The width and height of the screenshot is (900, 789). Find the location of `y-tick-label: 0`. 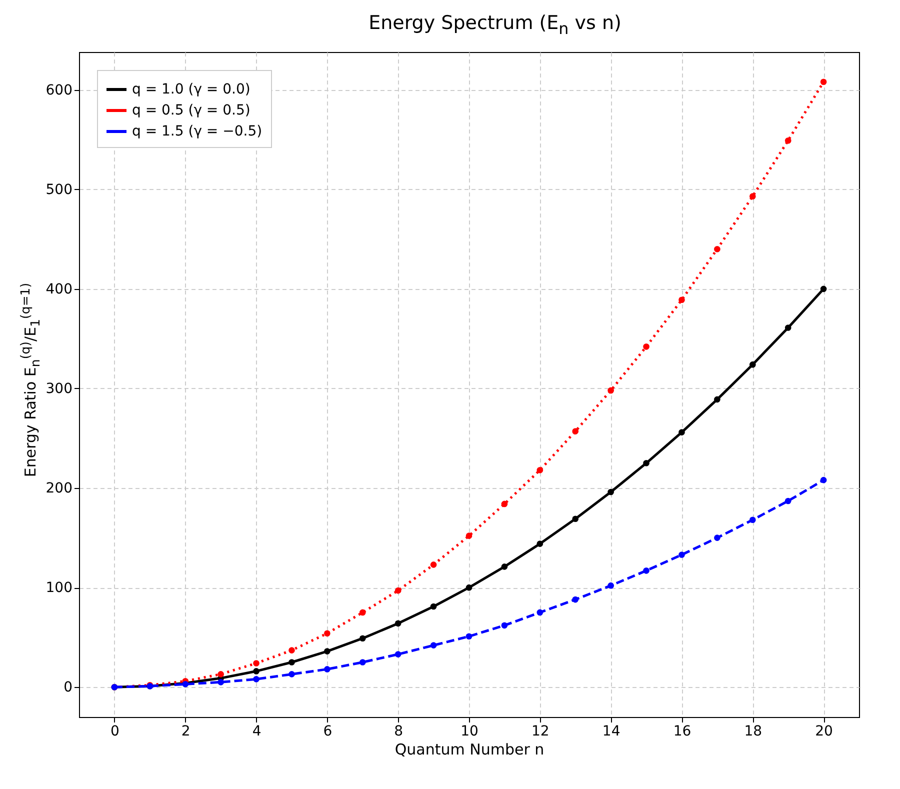

y-tick-label: 0 is located at coordinates (68, 688).